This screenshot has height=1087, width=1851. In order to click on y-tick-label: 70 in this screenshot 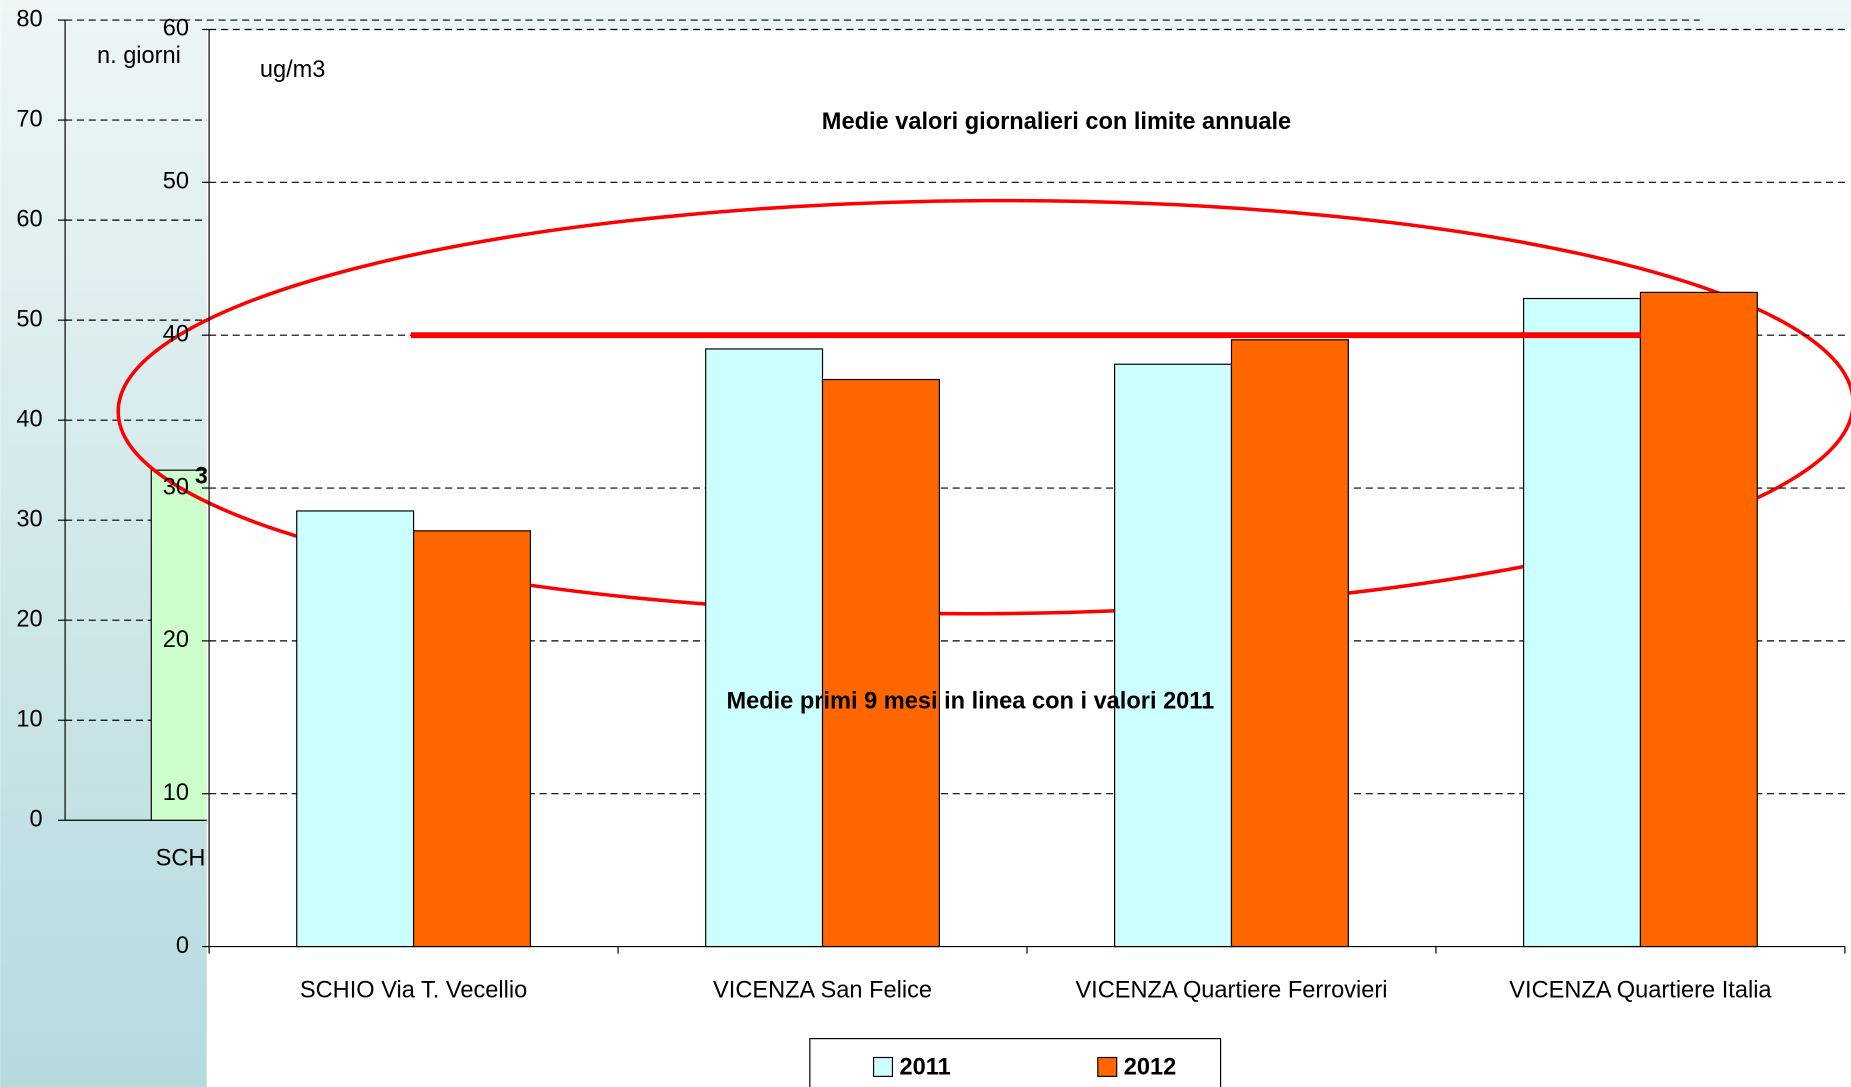, I will do `click(29, 119)`.